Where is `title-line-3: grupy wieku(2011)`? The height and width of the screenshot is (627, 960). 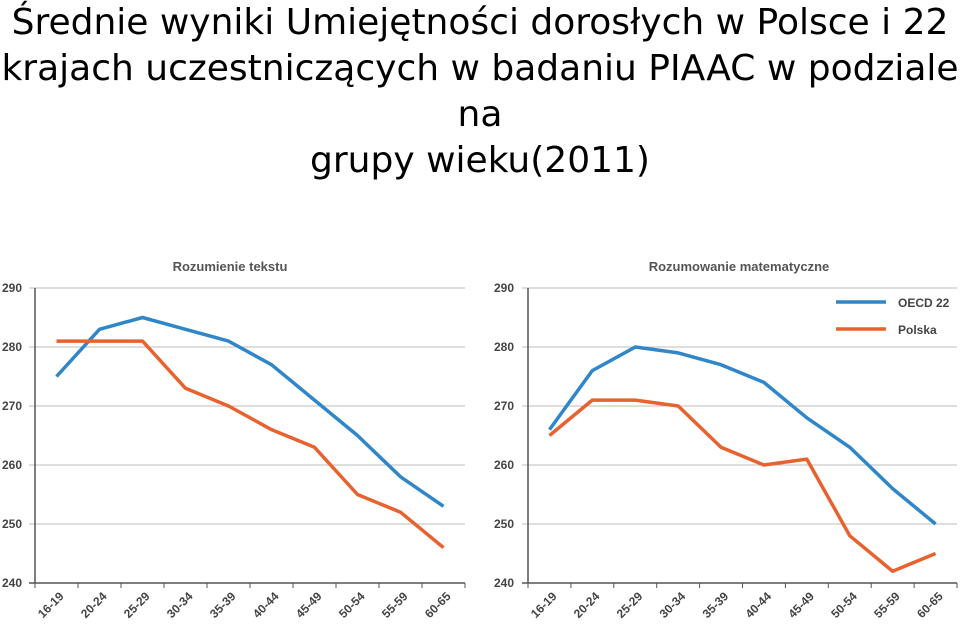 title-line-3: grupy wieku(2011) is located at coordinates (480, 160).